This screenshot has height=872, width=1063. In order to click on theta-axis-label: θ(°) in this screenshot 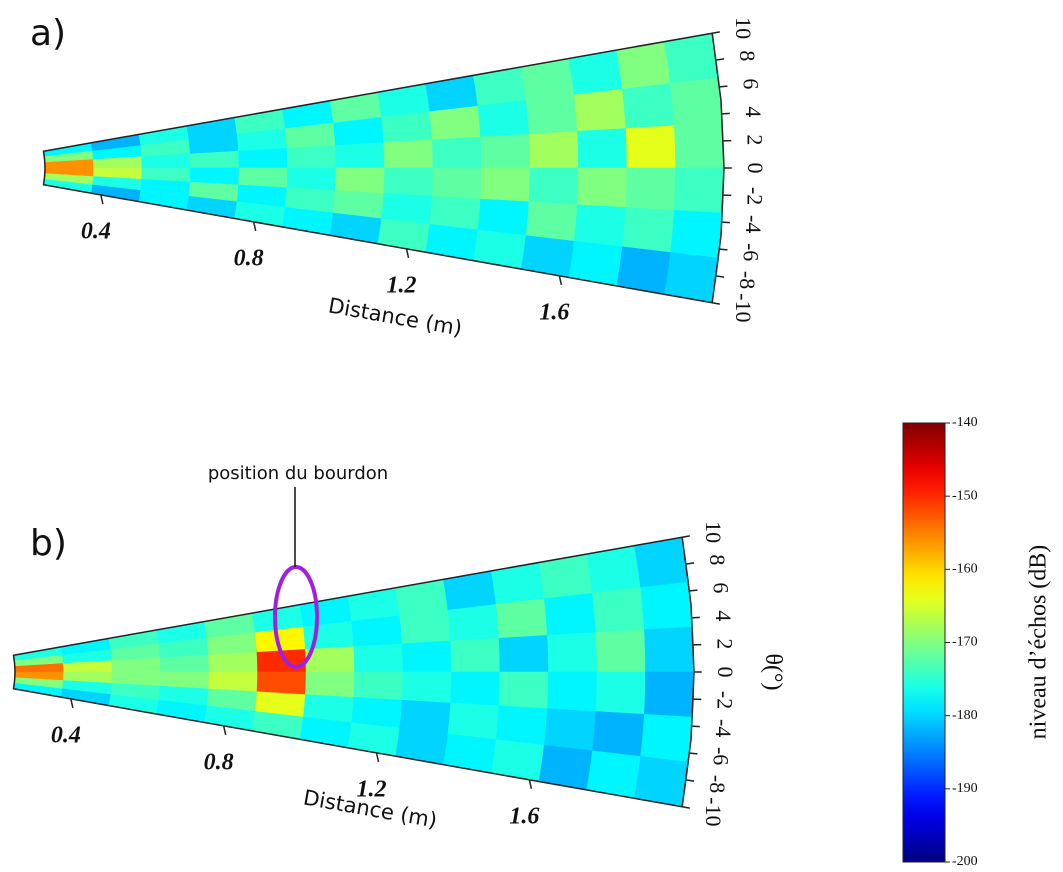, I will do `click(773, 671)`.